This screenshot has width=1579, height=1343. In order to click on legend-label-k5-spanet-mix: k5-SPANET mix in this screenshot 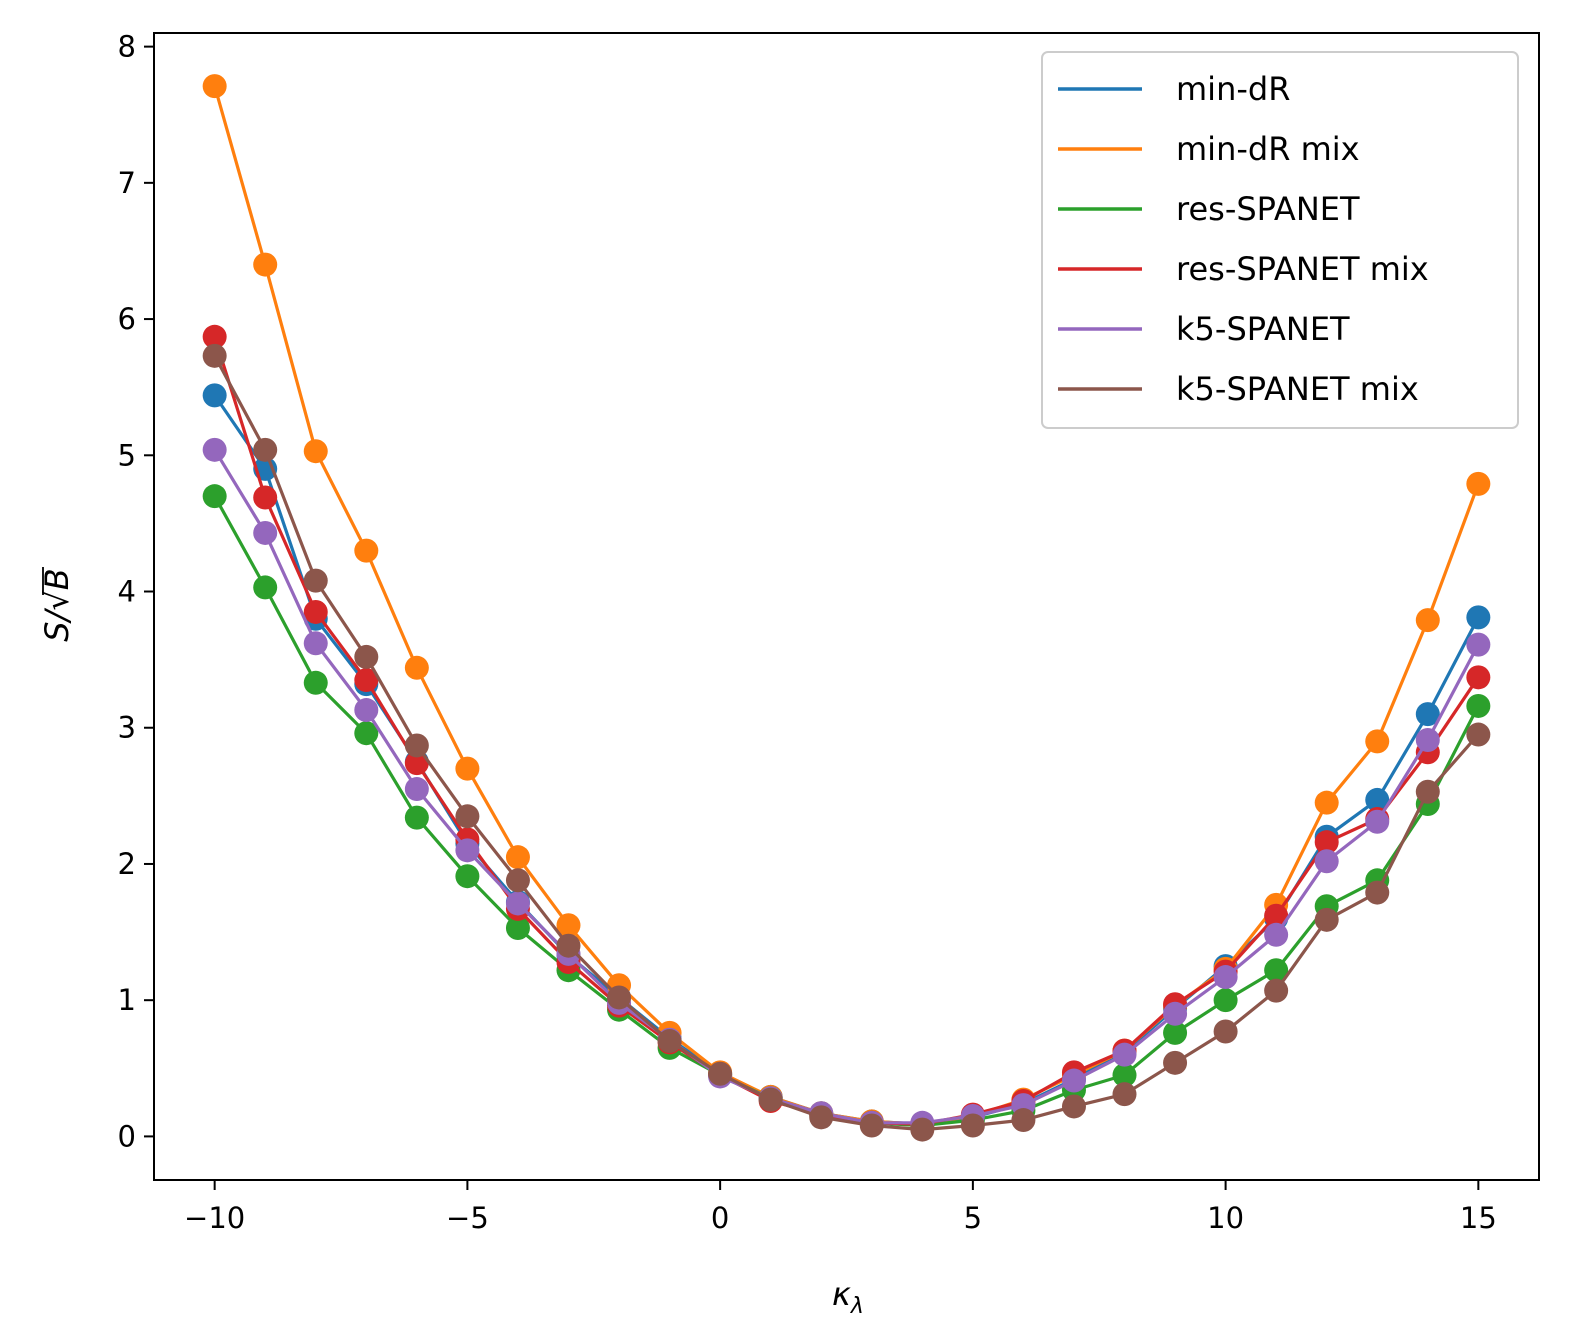, I will do `click(1297, 389)`.